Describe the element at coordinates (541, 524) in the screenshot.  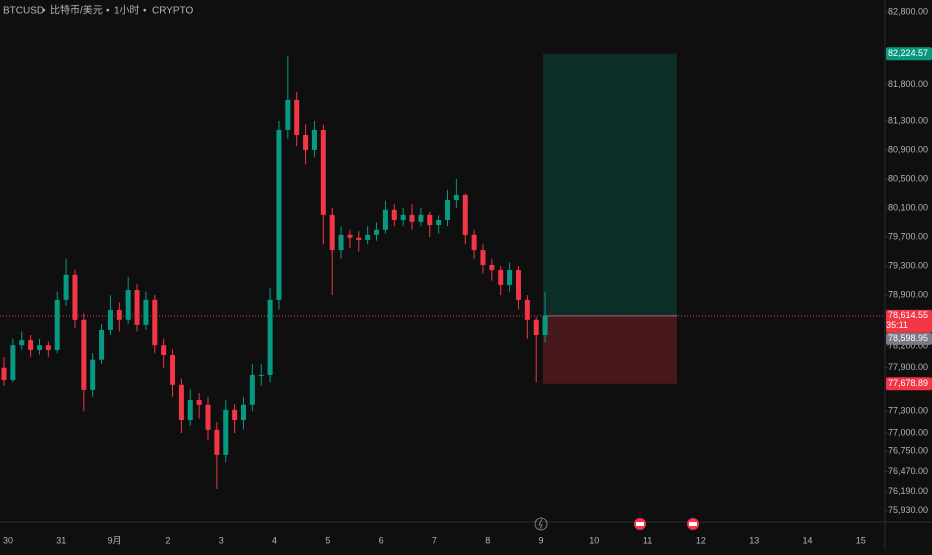
I see `lightning-icon` at that location.